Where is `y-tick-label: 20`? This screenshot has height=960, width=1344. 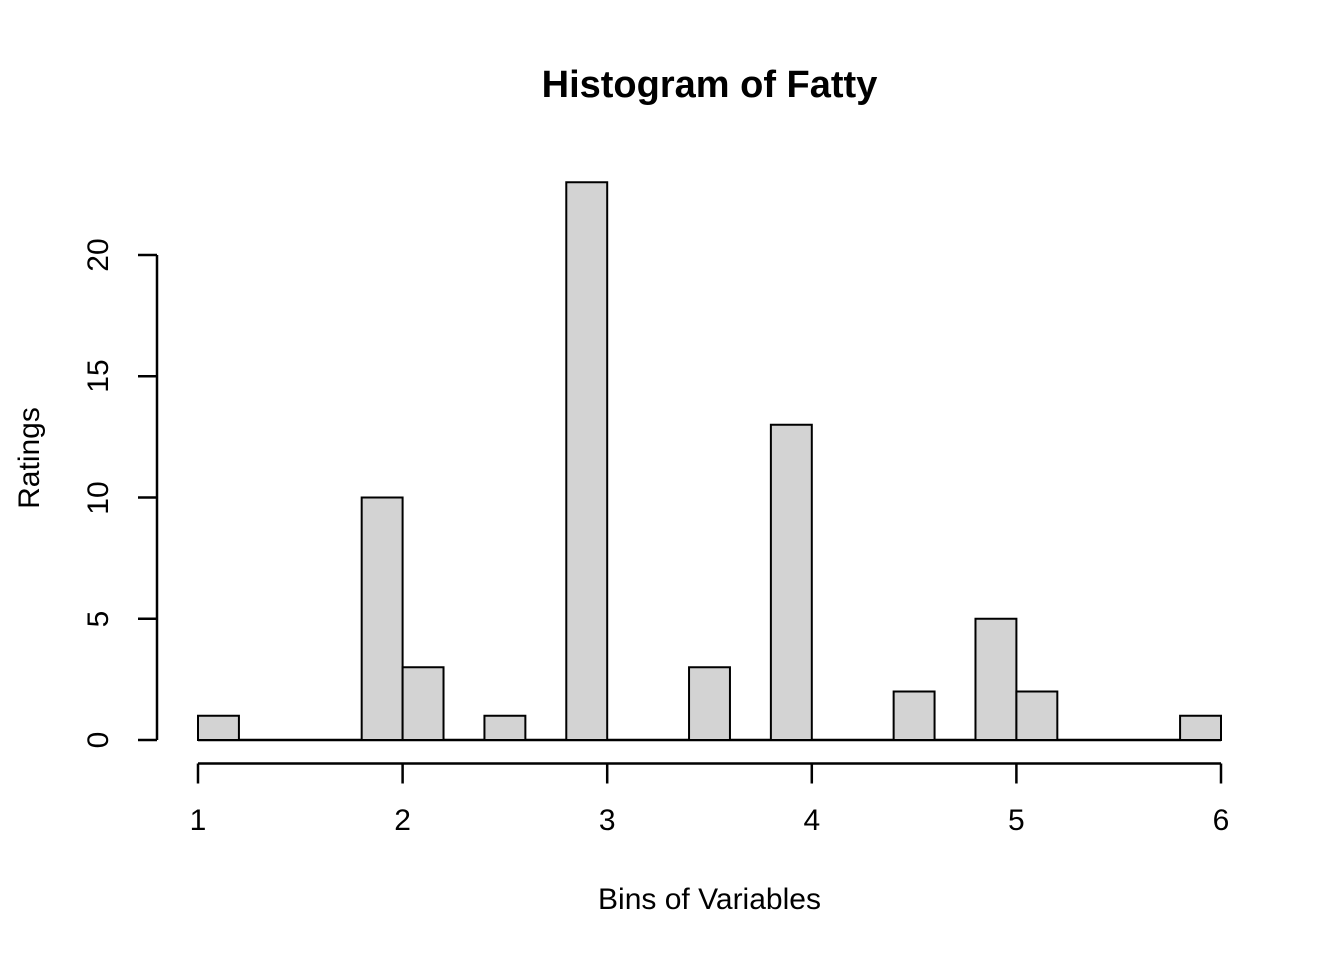
y-tick-label: 20 is located at coordinates (98, 255).